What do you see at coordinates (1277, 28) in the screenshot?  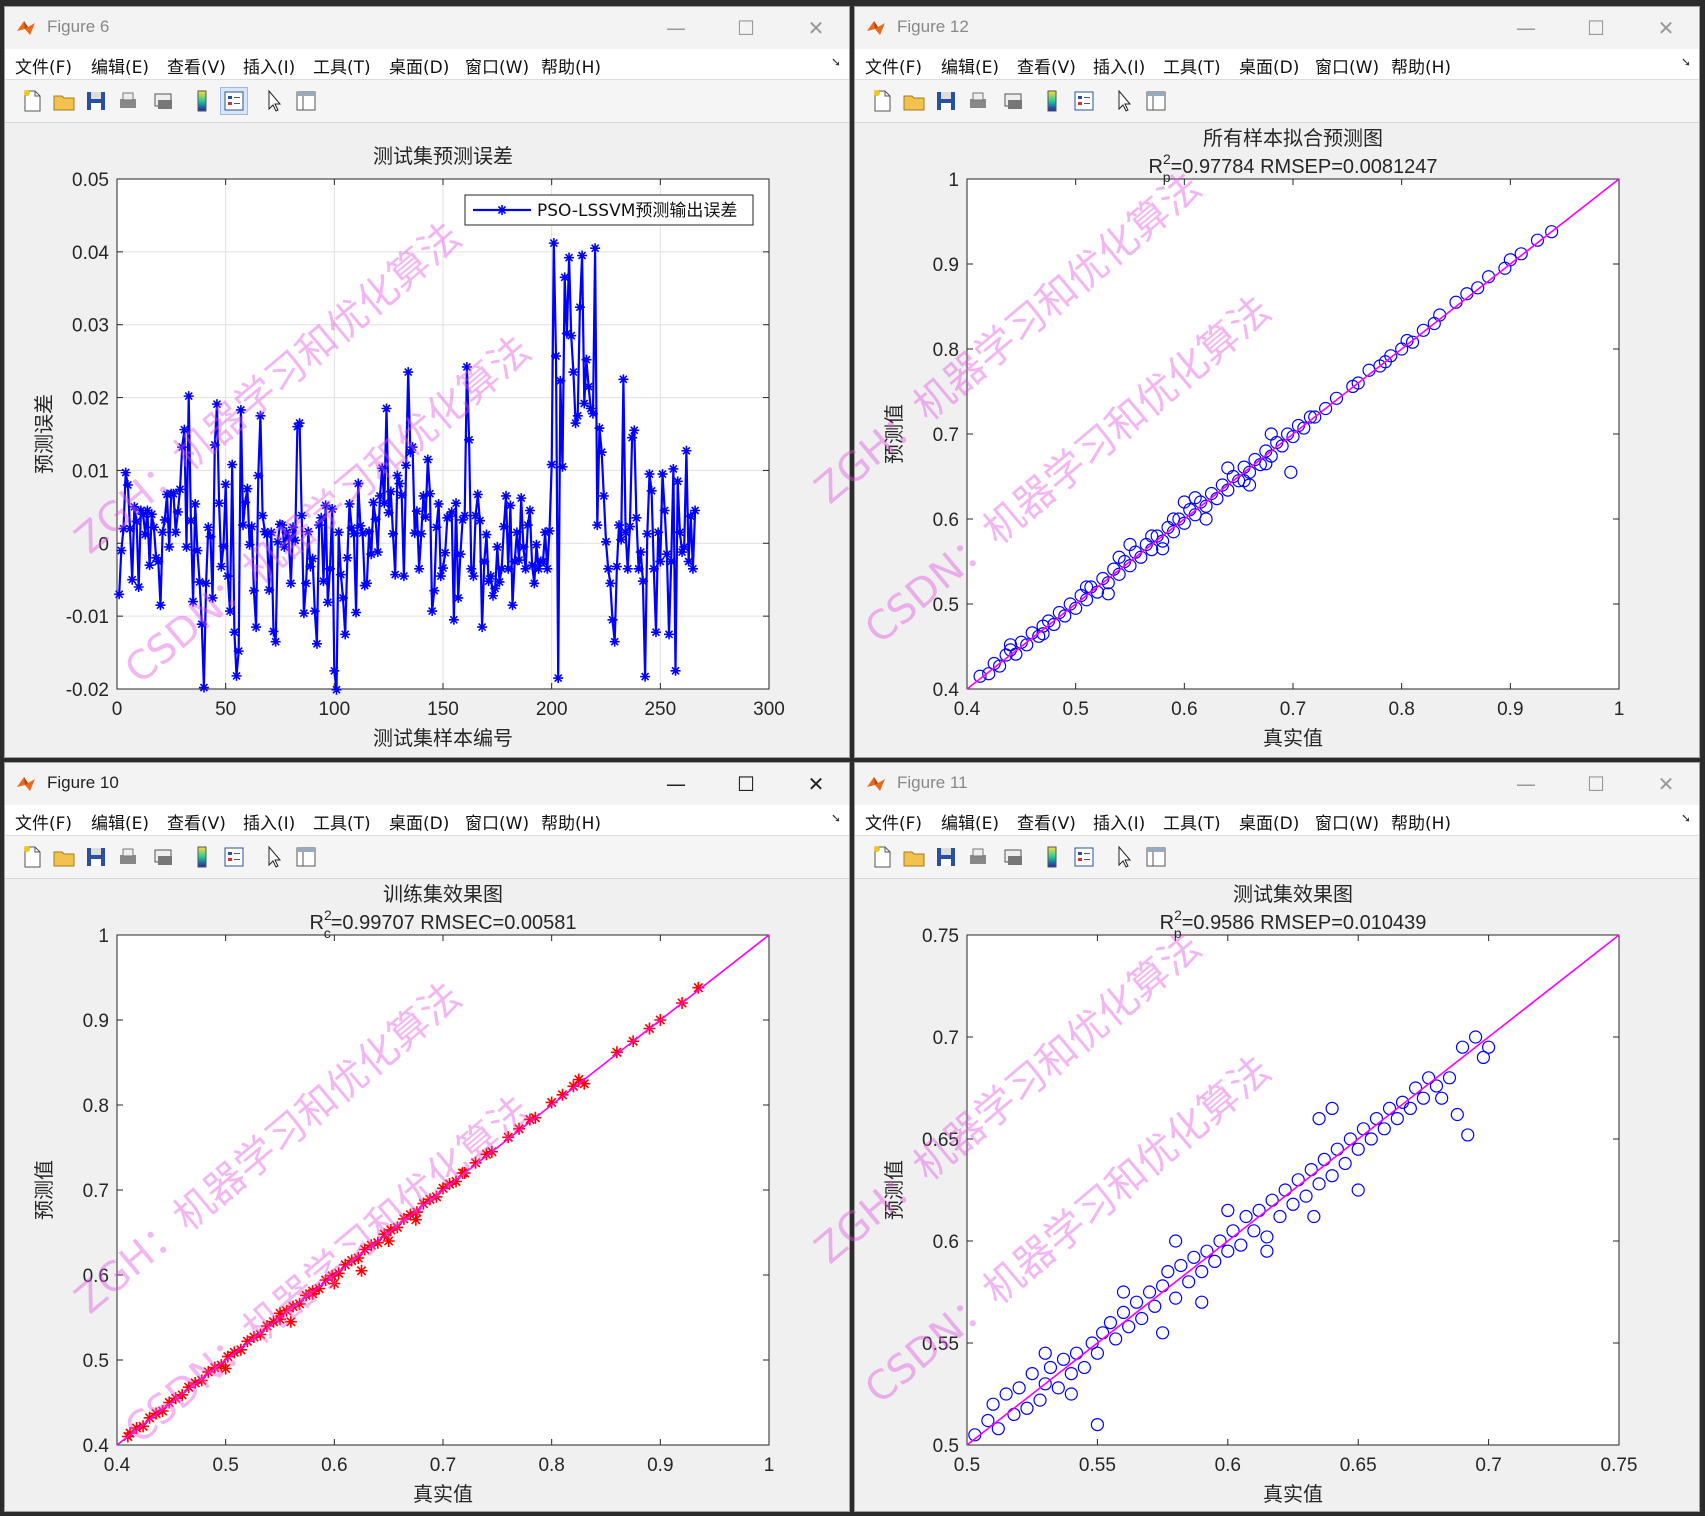 I see `titlebar: Figure 12 — ☐ ✕` at bounding box center [1277, 28].